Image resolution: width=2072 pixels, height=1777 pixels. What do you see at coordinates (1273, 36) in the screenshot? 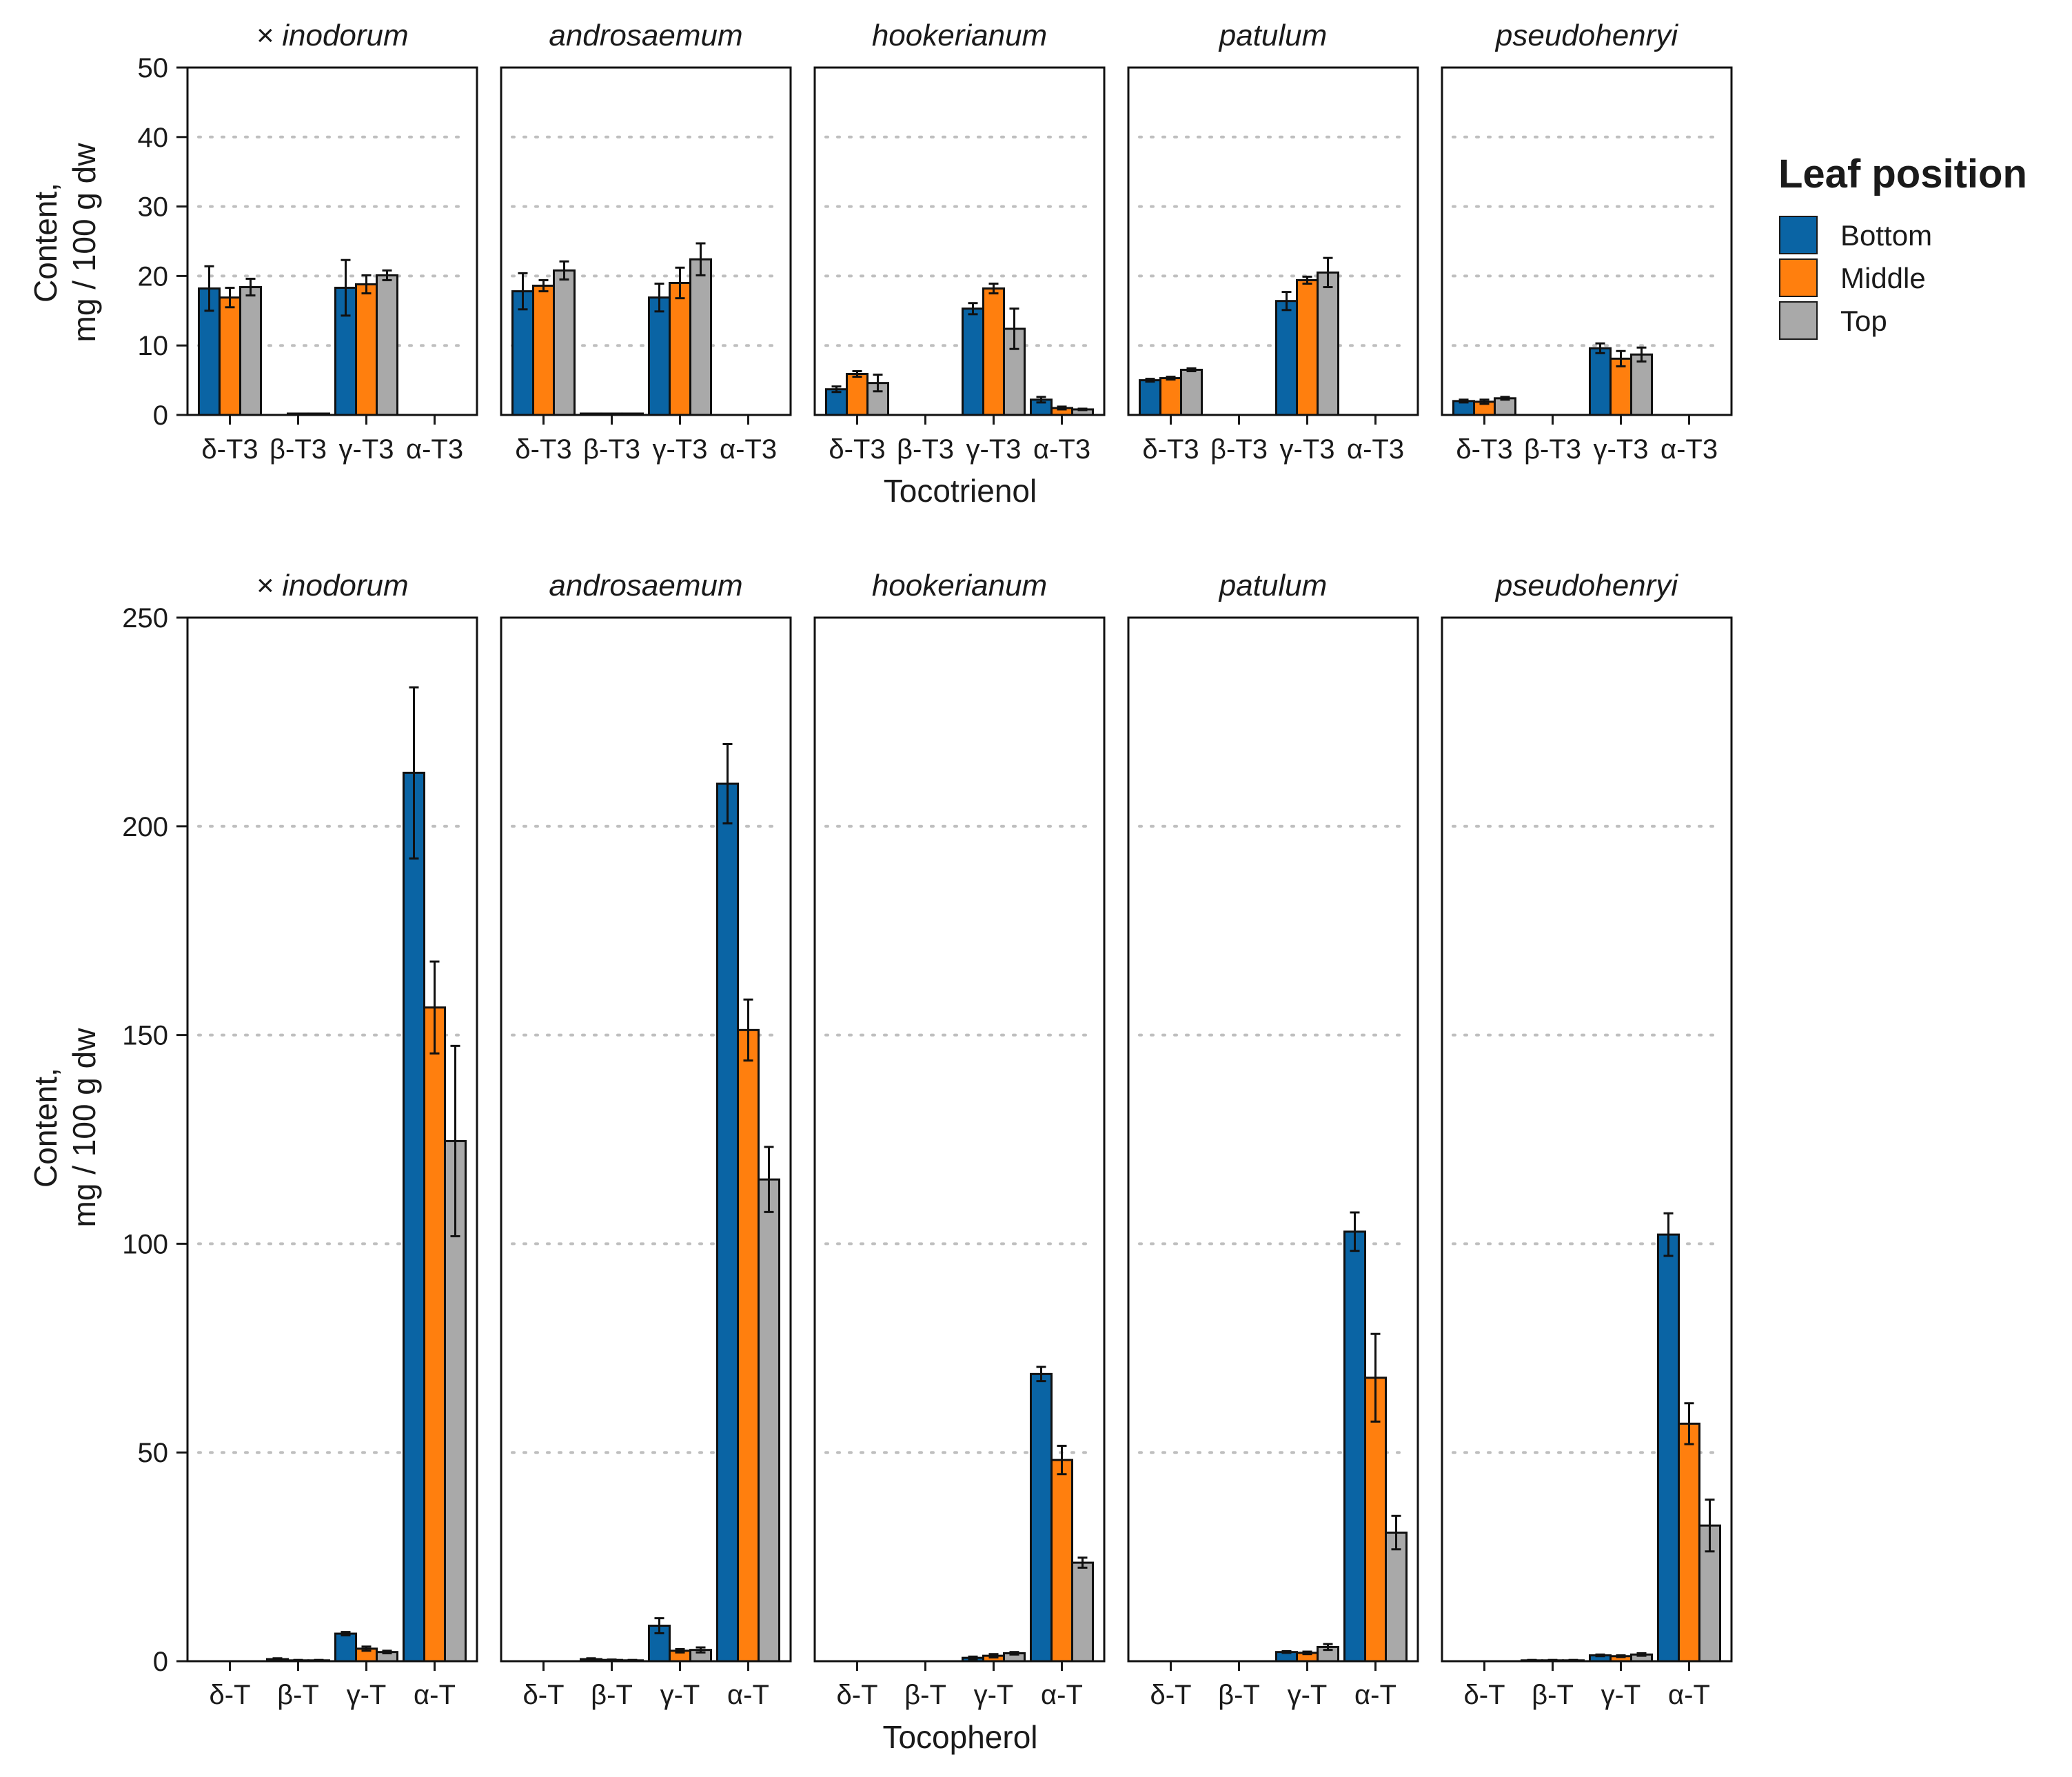
I see `facet-title: patulum` at bounding box center [1273, 36].